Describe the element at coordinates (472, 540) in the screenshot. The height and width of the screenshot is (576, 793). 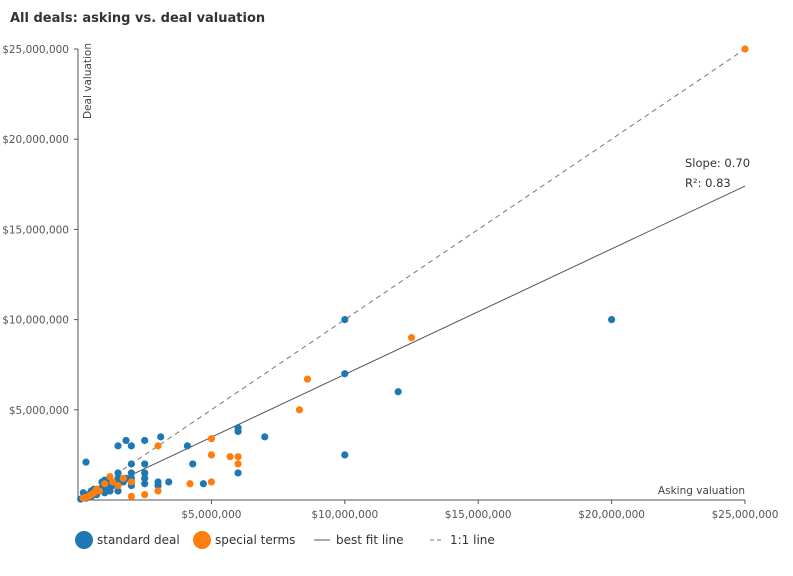
I see `legend-label-identity-line: 1:1 line` at that location.